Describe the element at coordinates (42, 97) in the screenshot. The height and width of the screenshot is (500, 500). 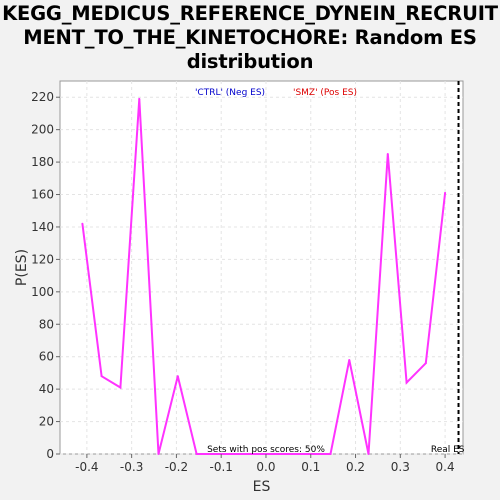
I see `y-tick-label: 220` at that location.